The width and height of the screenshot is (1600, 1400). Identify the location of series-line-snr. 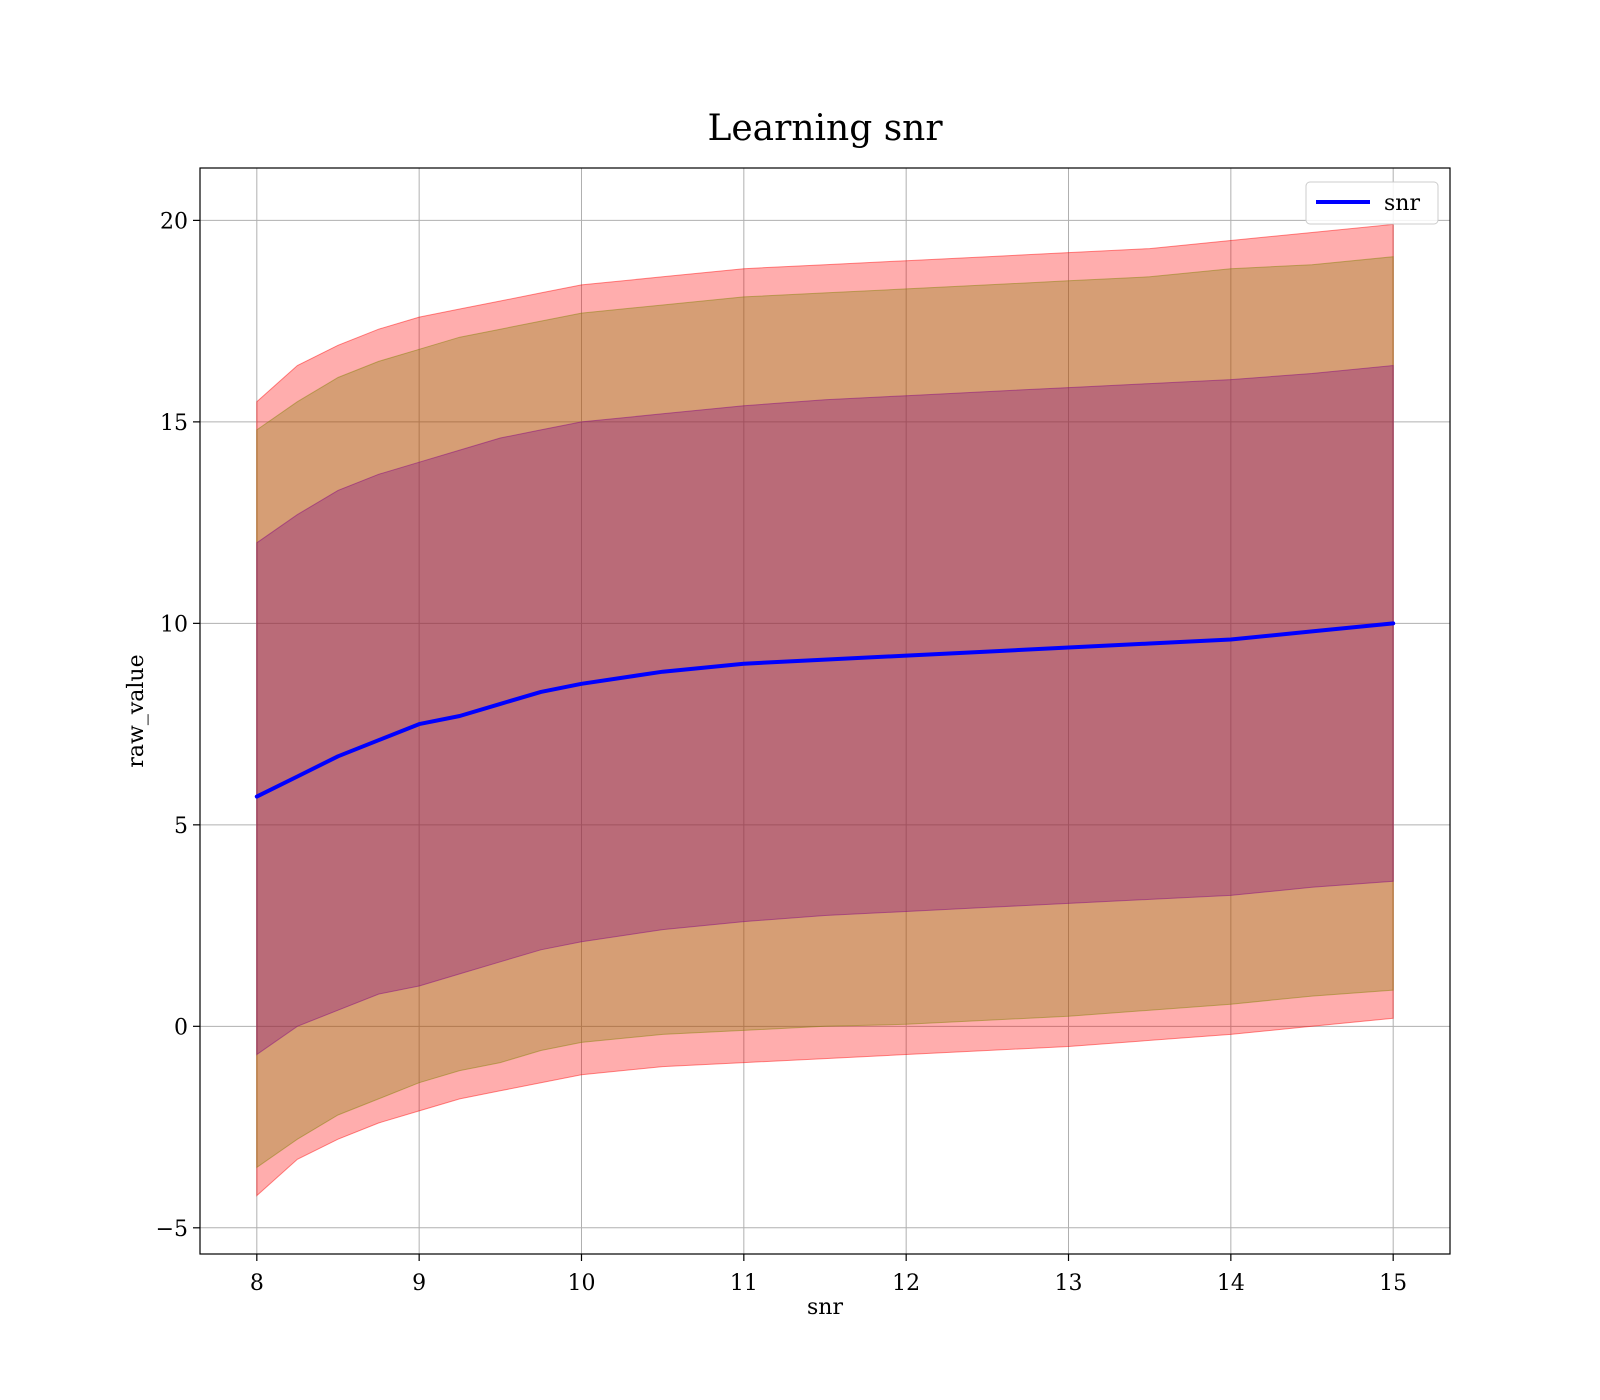
(825, 710).